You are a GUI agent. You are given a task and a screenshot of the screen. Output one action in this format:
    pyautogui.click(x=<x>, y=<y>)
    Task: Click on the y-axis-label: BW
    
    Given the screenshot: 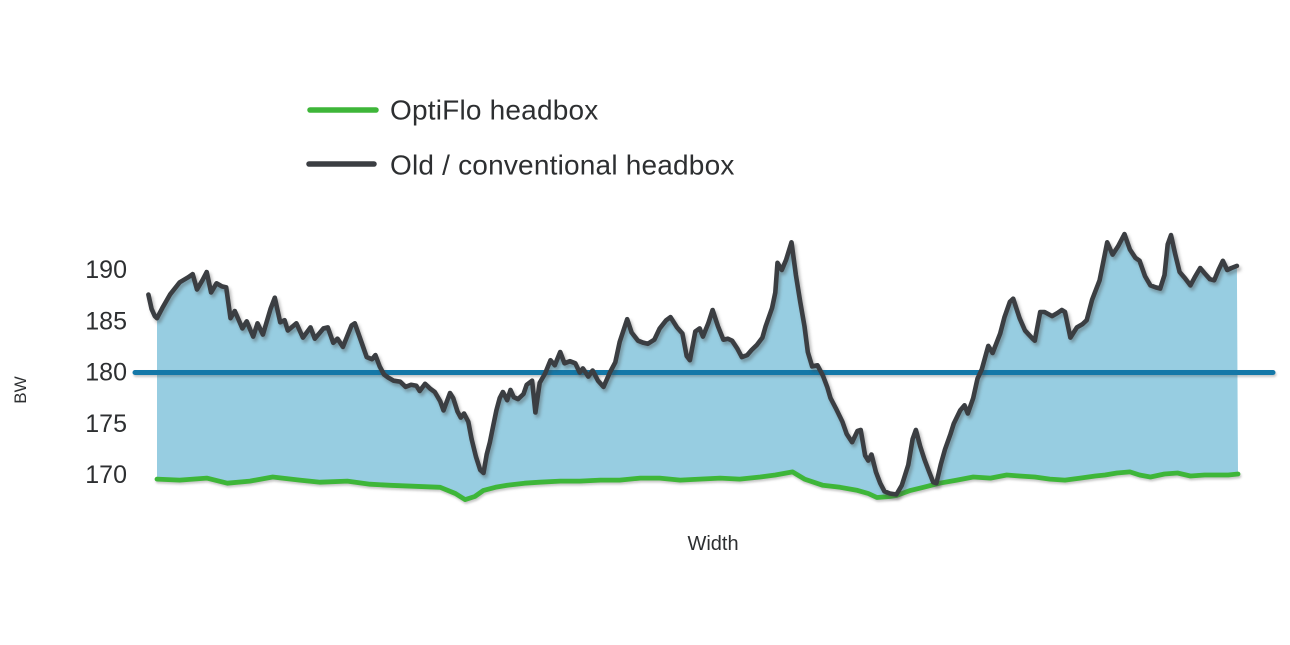 What is the action you would take?
    pyautogui.click(x=20, y=389)
    